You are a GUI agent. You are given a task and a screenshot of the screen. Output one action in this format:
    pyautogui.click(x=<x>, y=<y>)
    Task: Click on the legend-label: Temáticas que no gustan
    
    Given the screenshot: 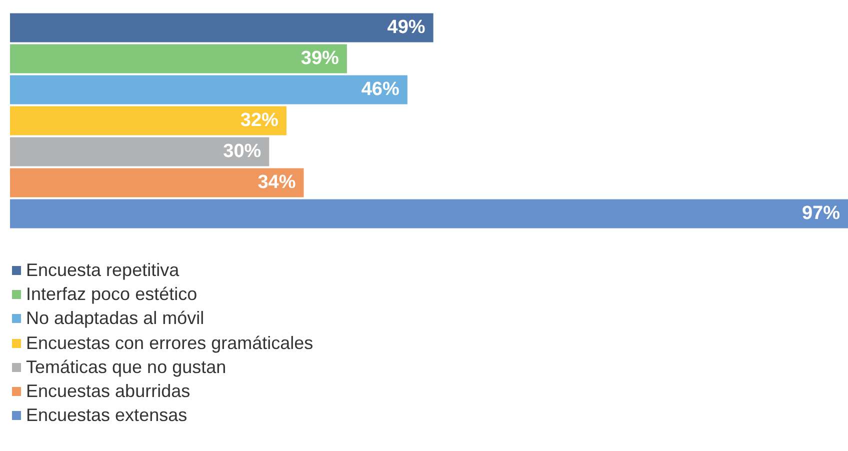 What is the action you would take?
    pyautogui.click(x=126, y=367)
    